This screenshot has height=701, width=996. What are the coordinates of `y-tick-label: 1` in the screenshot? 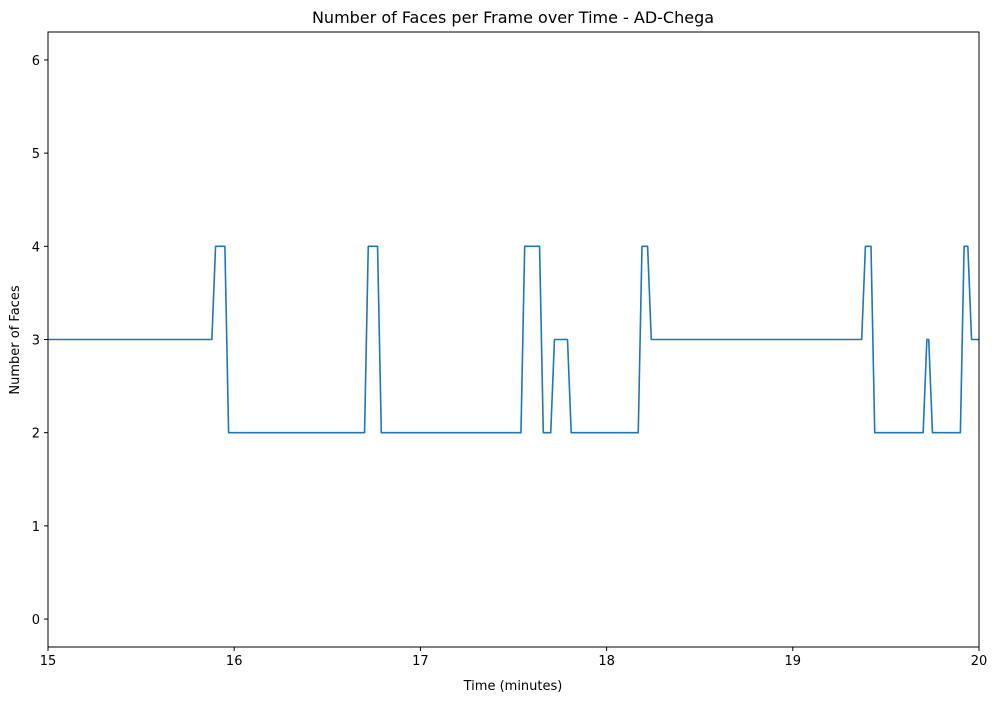 It's located at (36, 527).